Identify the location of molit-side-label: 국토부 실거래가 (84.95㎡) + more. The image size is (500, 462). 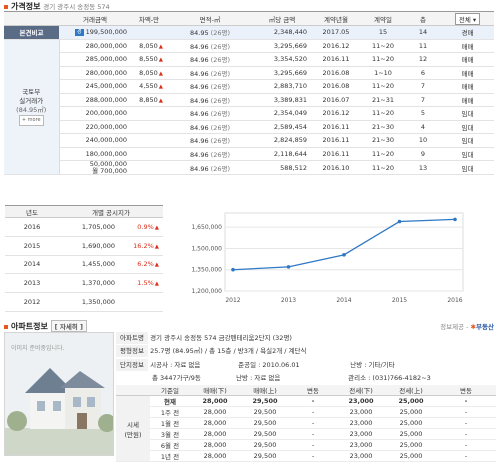
(32, 107).